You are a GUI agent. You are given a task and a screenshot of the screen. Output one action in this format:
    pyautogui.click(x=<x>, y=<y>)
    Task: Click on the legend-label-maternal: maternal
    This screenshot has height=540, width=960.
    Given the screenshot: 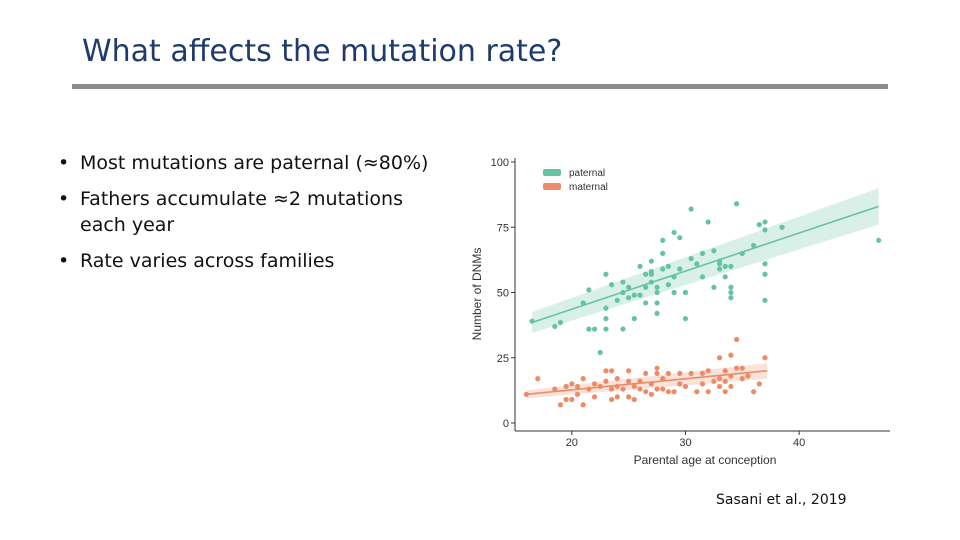 What is the action you would take?
    pyautogui.click(x=588, y=187)
    